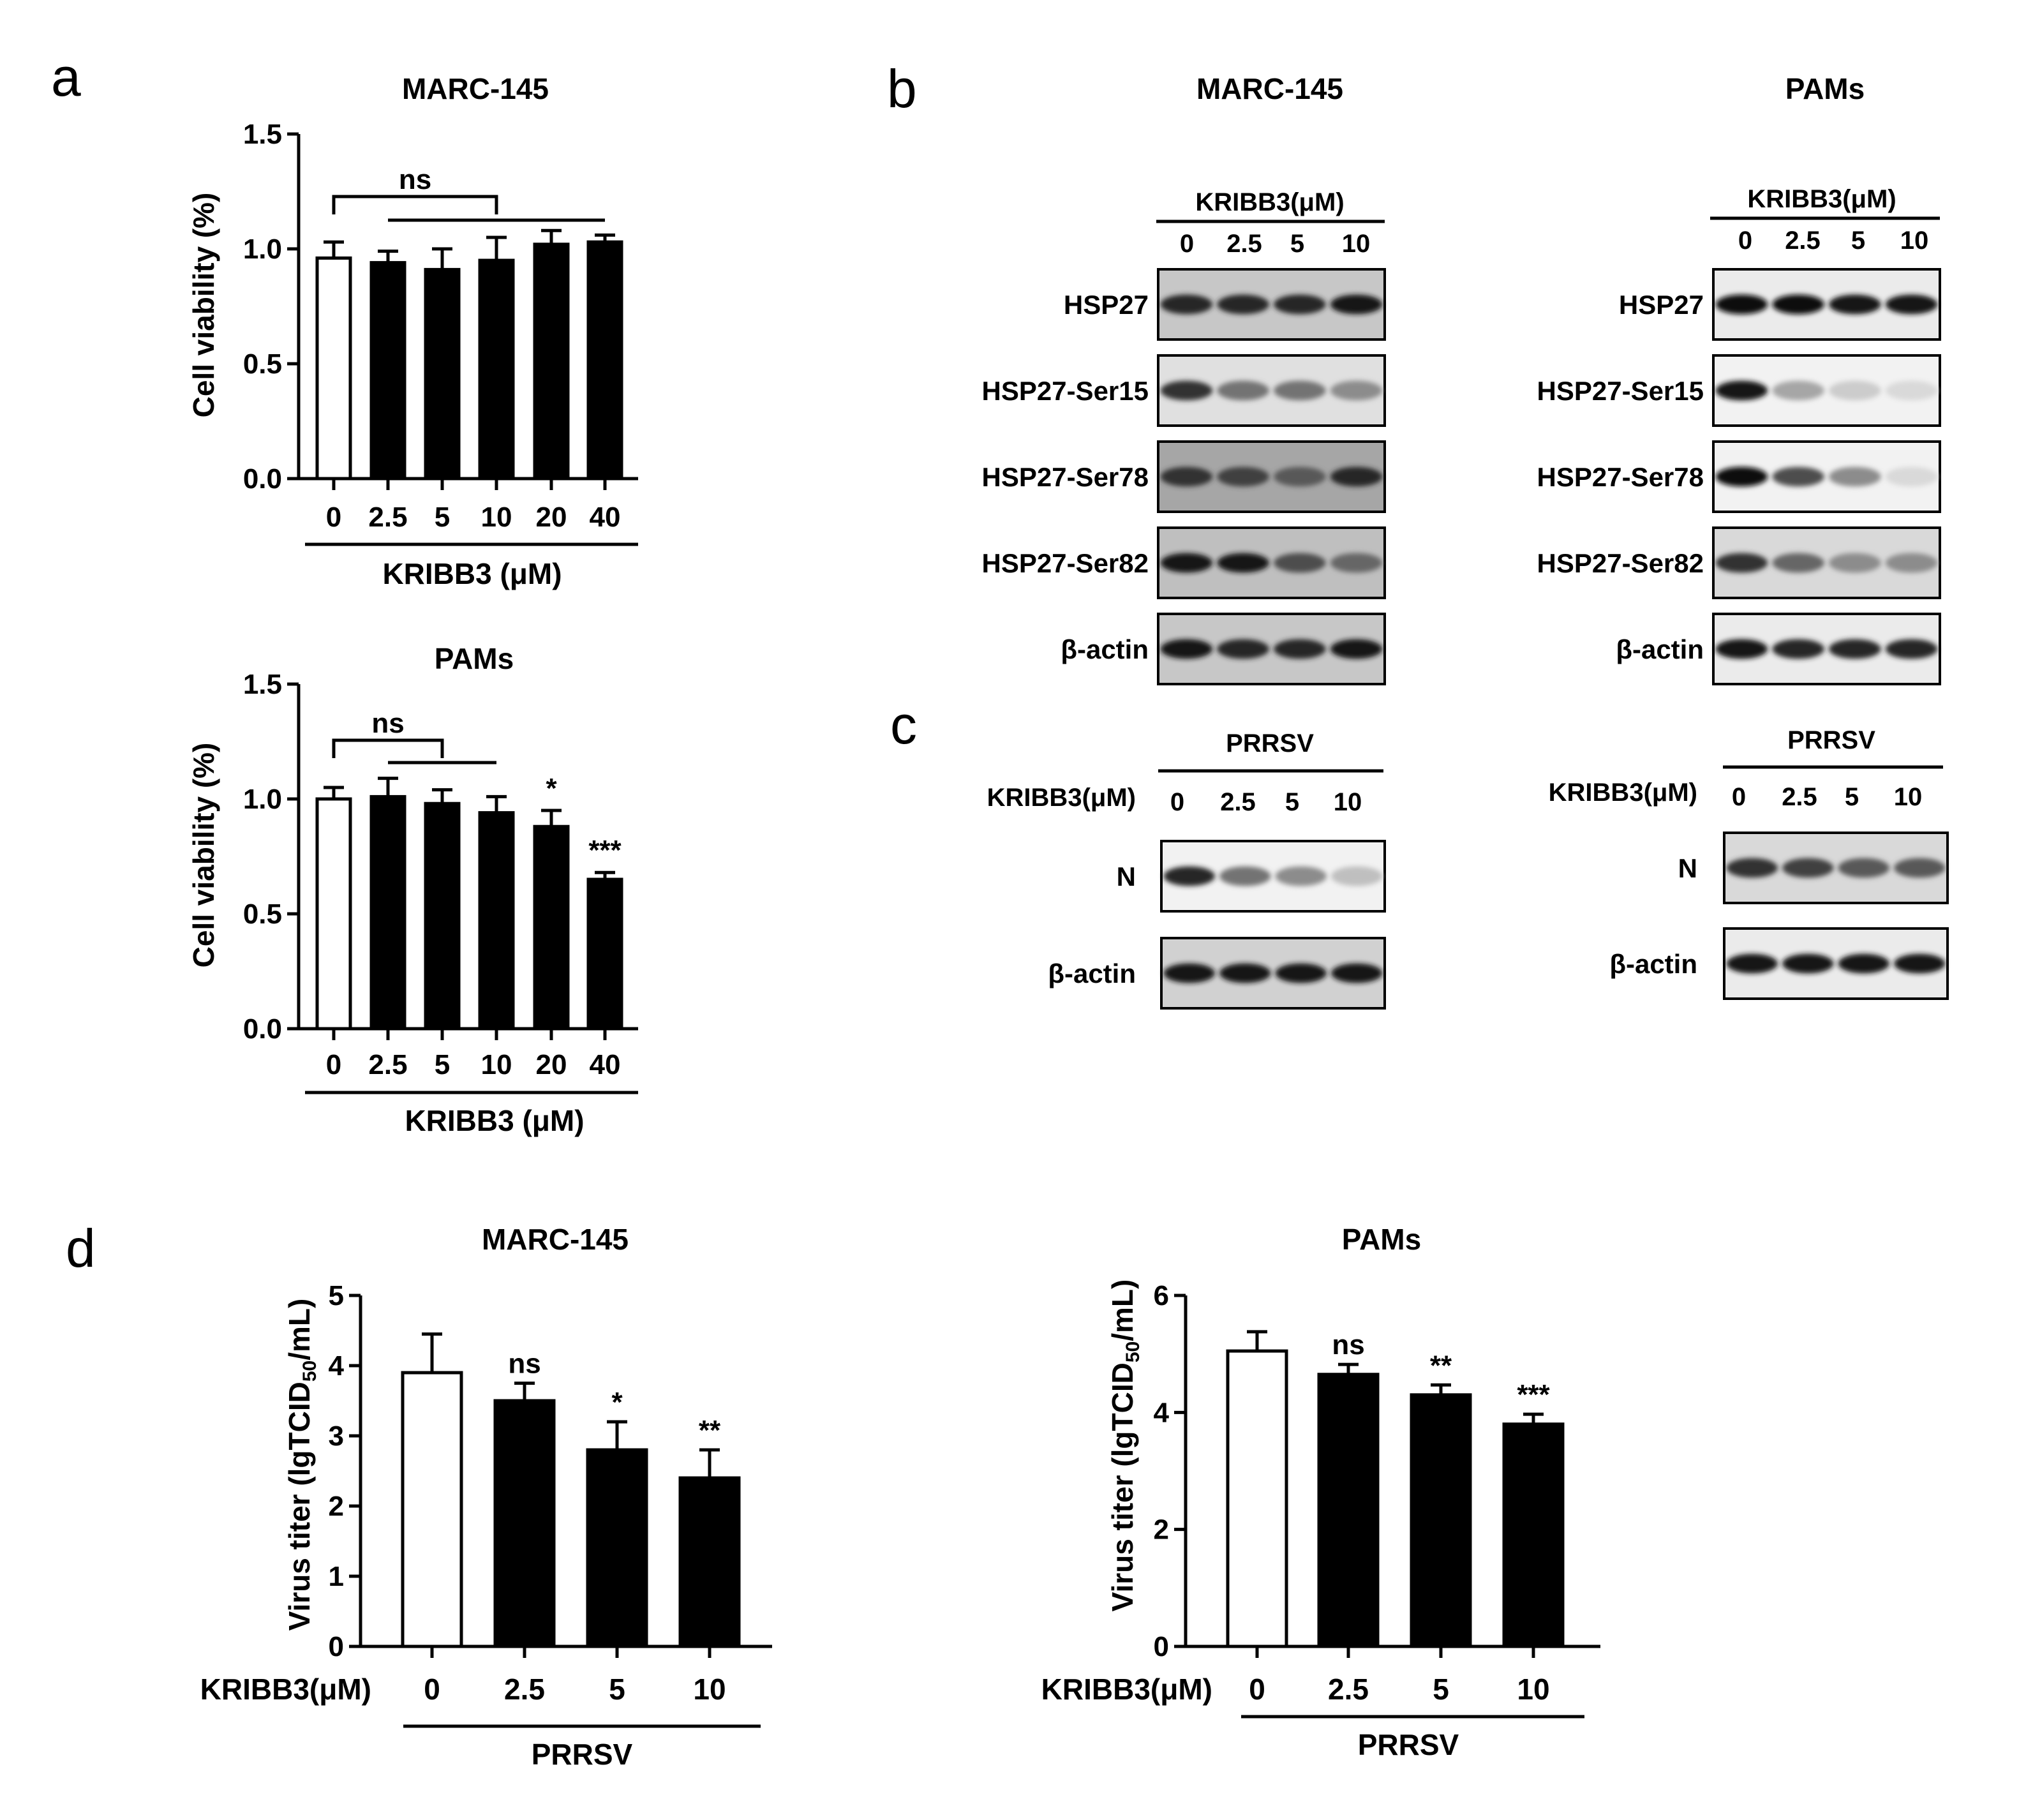  Describe the element at coordinates (605, 850) in the screenshot. I see `significance-label: ***` at that location.